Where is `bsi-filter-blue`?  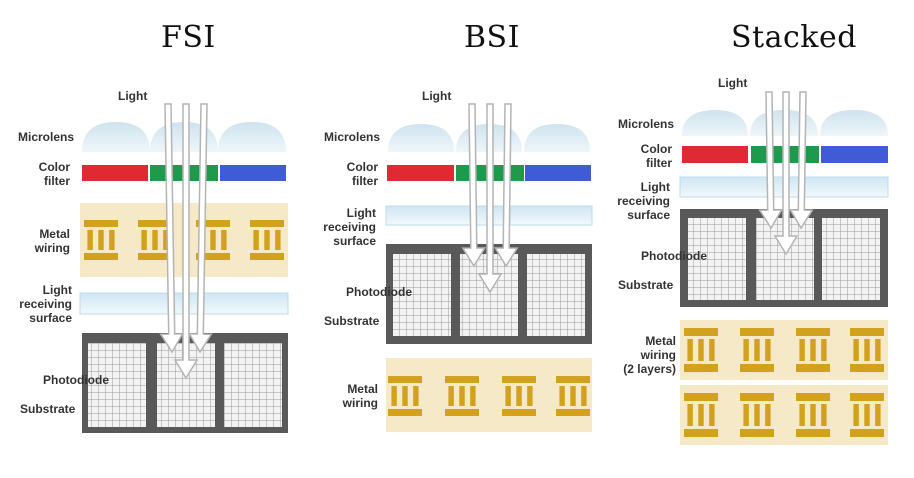
bsi-filter-blue is located at coordinates (558, 173).